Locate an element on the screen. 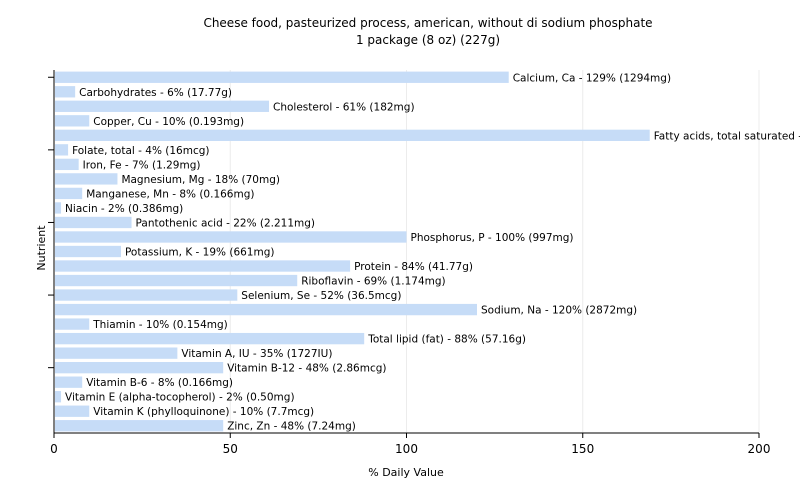  x-axis-label: % Daily Value is located at coordinates (406, 472).